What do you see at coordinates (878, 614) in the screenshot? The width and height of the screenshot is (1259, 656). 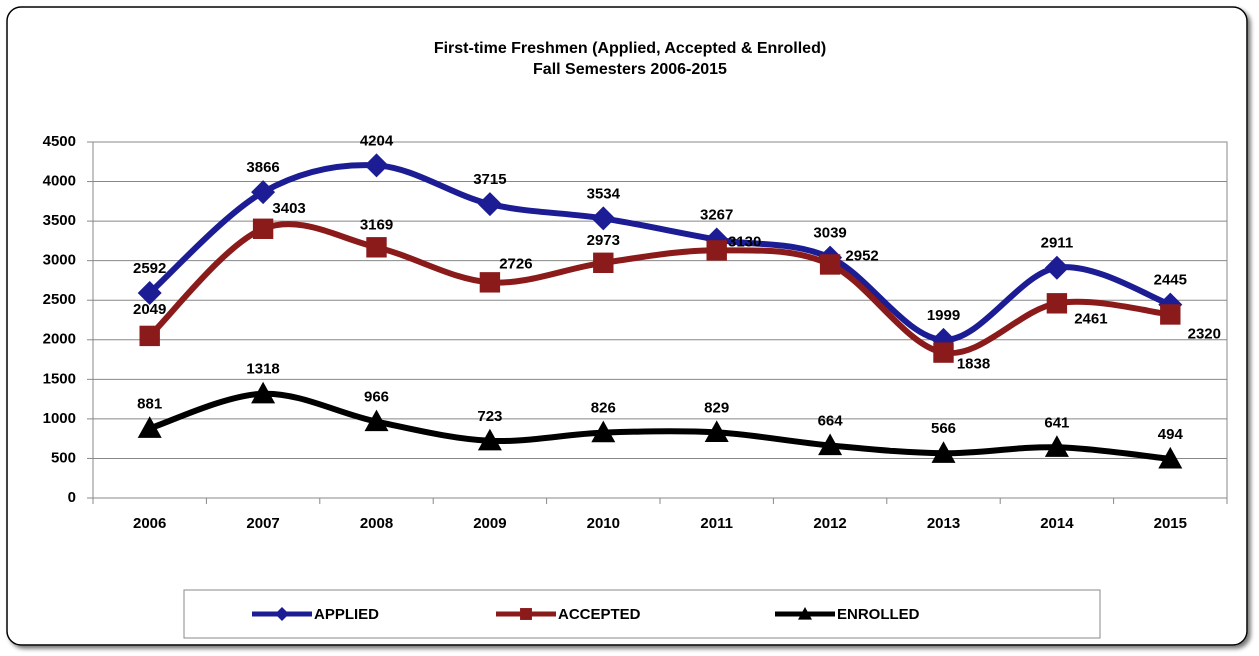 I see `legend-label: ENROLLED` at bounding box center [878, 614].